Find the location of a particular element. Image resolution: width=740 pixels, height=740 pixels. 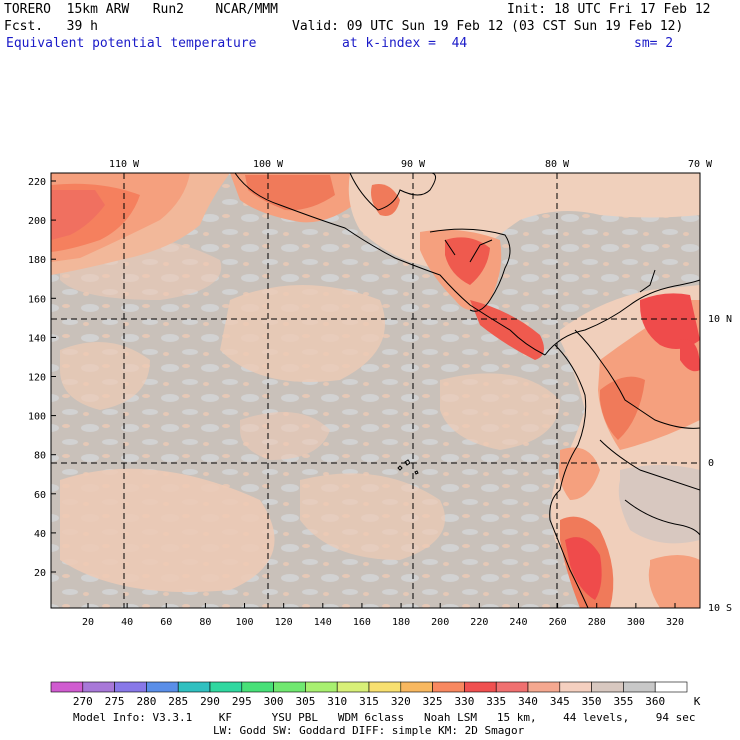

colorbar-label: 320 is located at coordinates (401, 701).